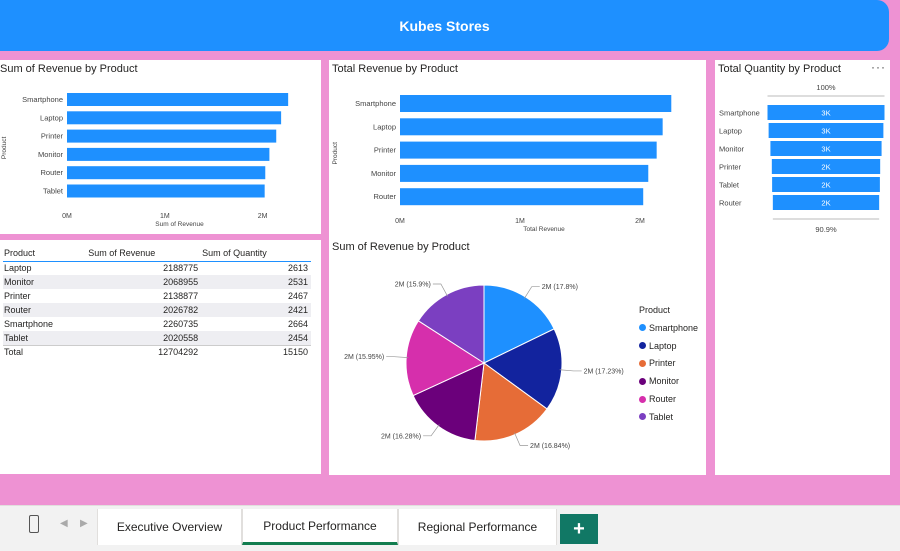  Describe the element at coordinates (779, 69) in the screenshot. I see `quantity-funnel-title: Total Quantity by Product` at that location.